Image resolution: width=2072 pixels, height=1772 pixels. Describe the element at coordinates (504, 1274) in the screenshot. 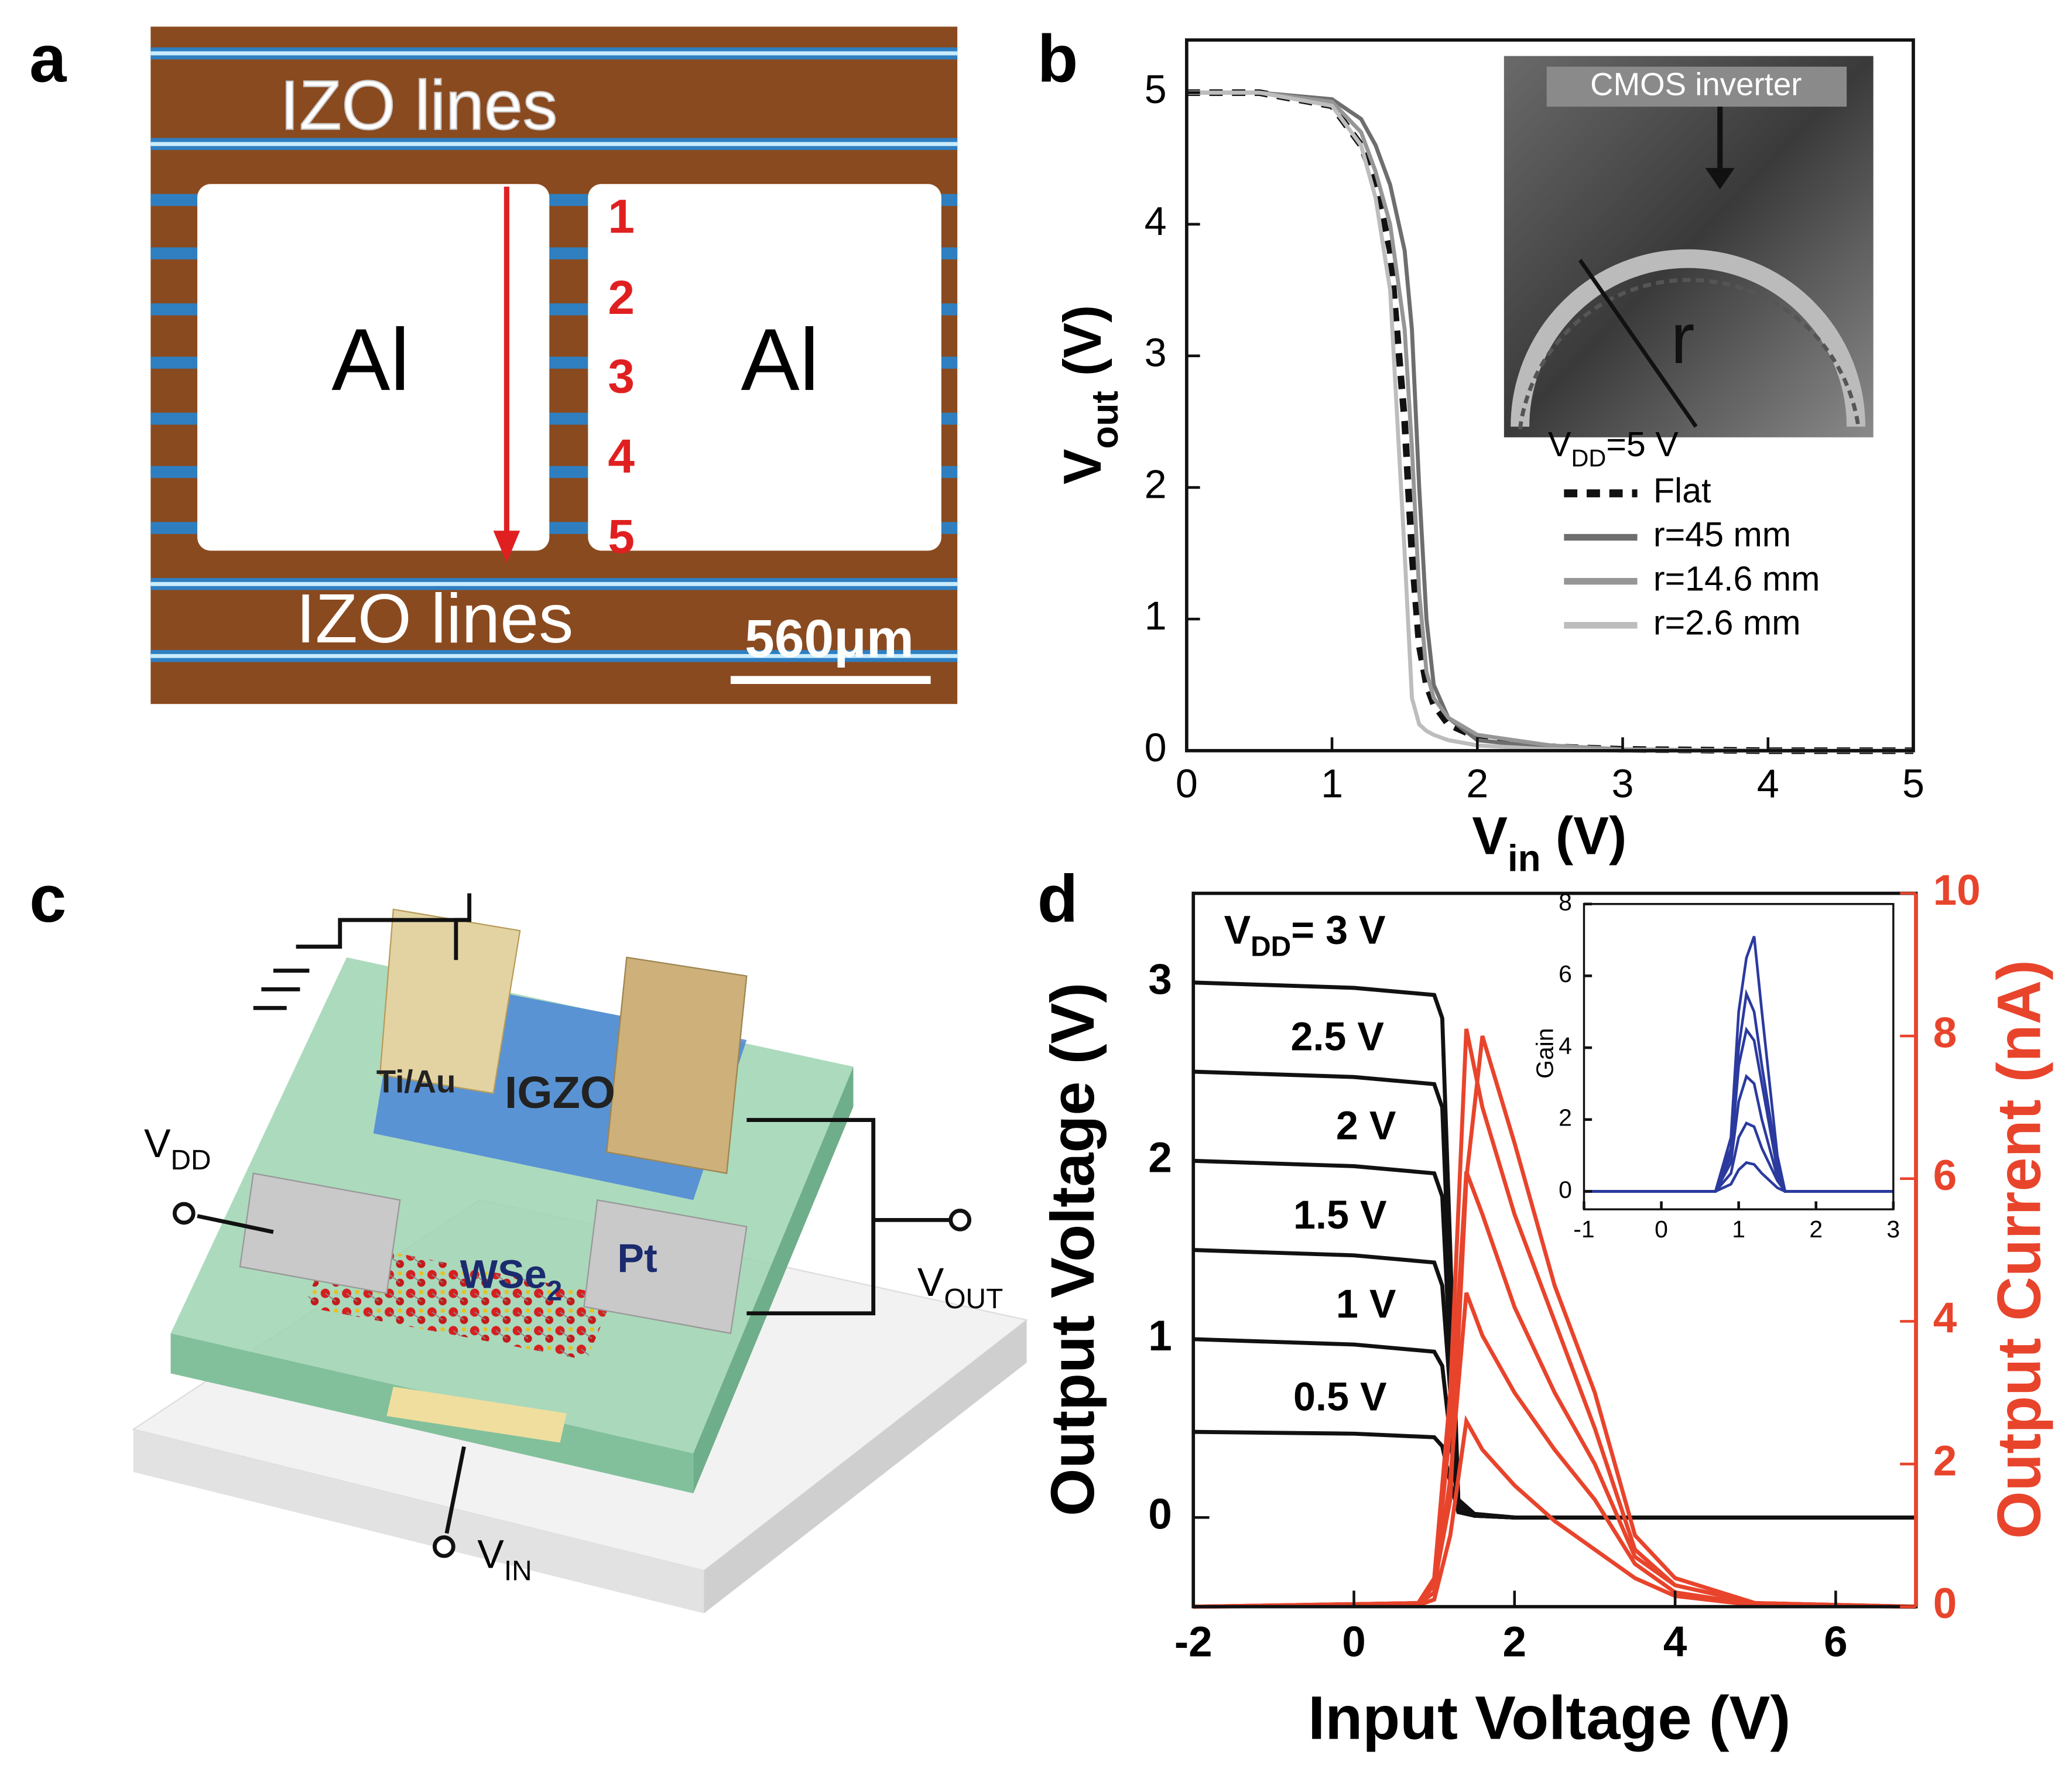

I see `text-part: WSe` at that location.